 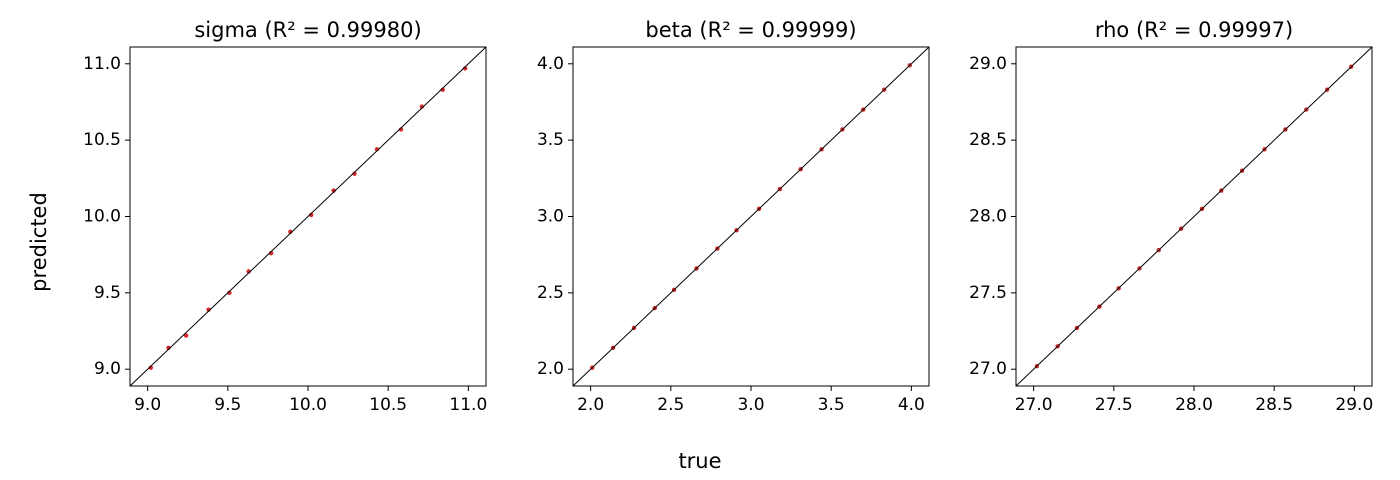 I want to click on x-tick-label: 10.5, so click(x=388, y=405).